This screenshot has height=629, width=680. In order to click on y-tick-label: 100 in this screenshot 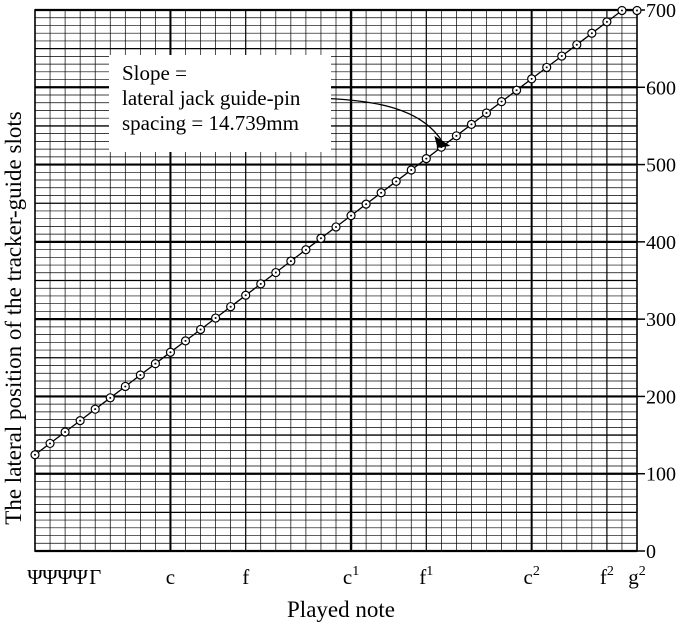, I will do `click(661, 475)`.